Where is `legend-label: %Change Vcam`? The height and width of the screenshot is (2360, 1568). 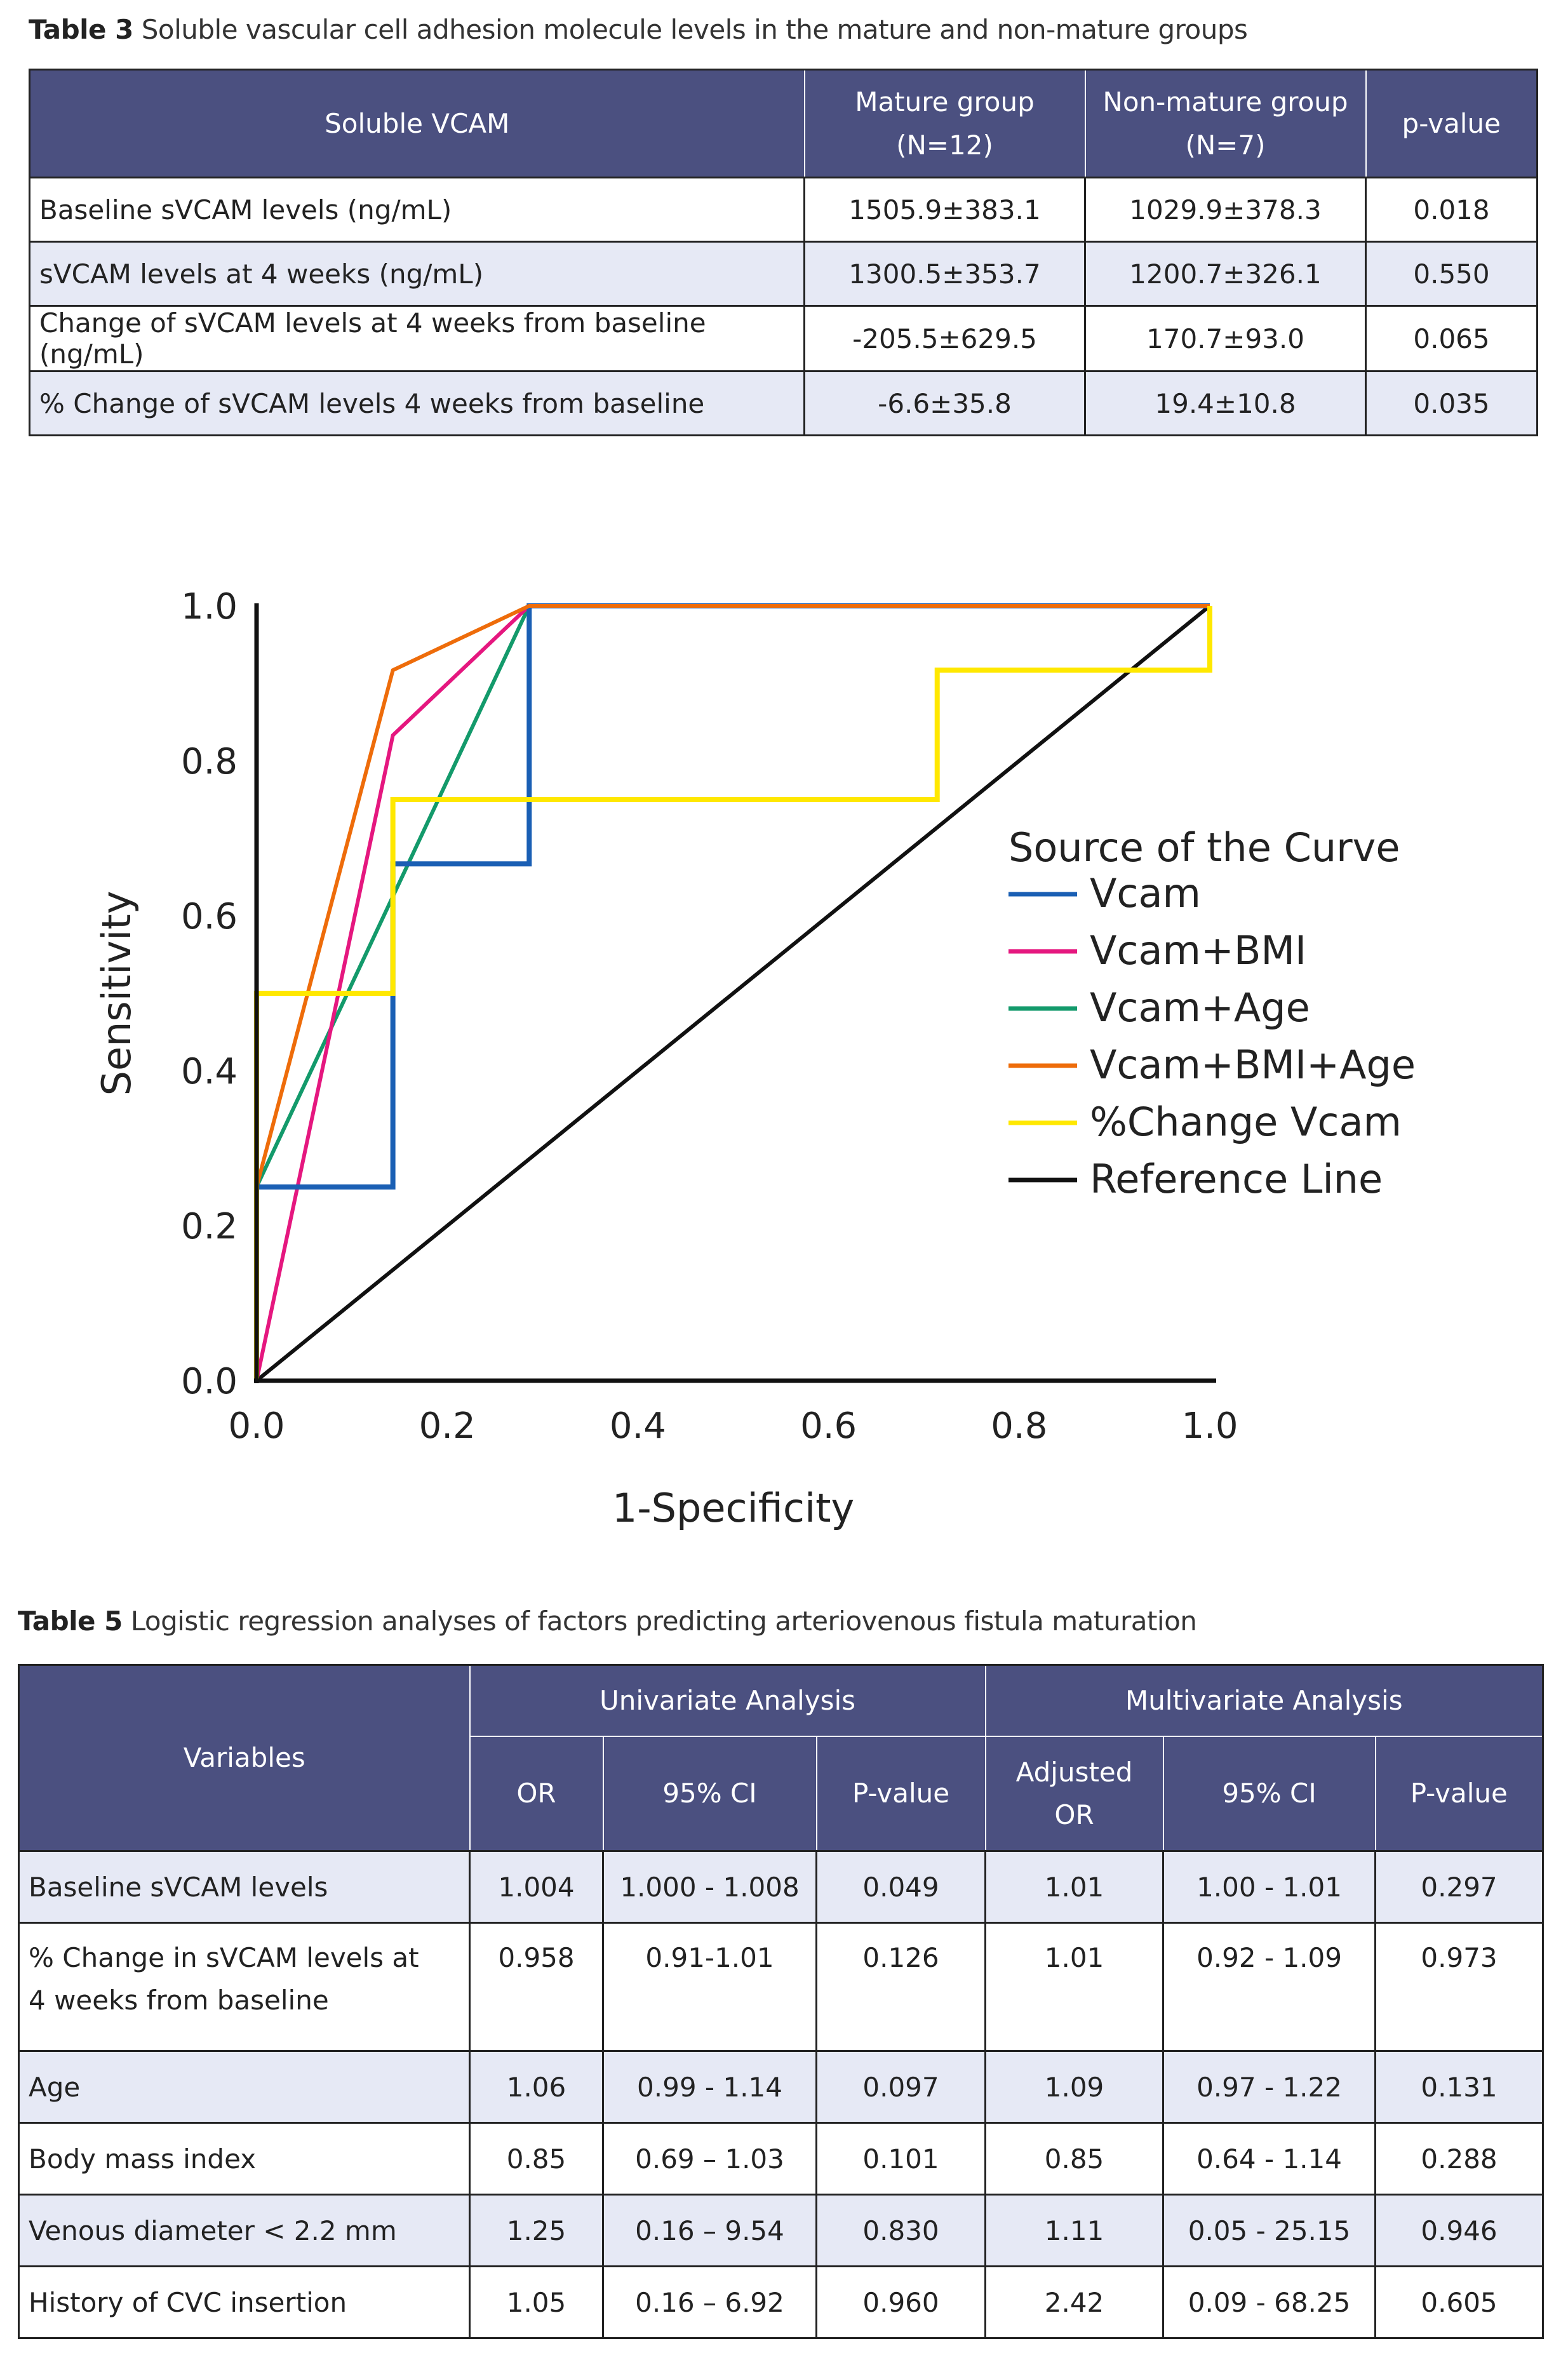
legend-label: %Change Vcam is located at coordinates (1246, 1122).